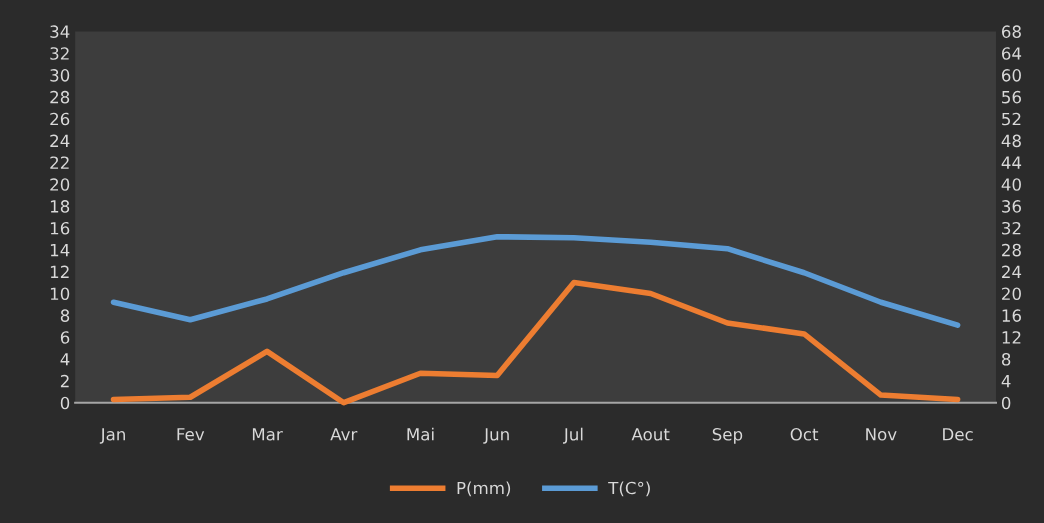  I want to click on x-tick-label: Mar, so click(267, 434).